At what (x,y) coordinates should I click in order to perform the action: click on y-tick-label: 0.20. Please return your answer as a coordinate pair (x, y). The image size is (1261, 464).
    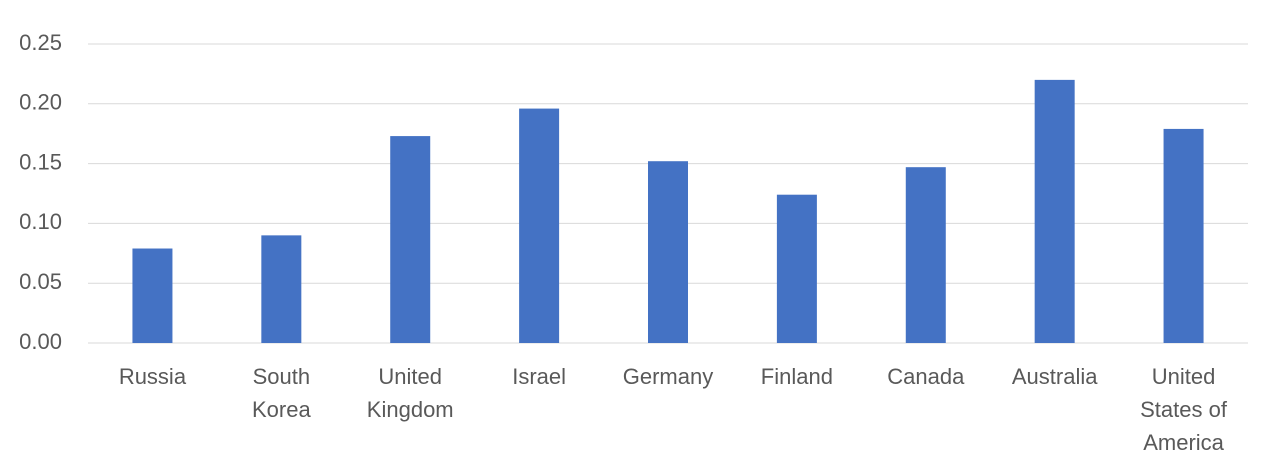
    Looking at the image, I should click on (40, 102).